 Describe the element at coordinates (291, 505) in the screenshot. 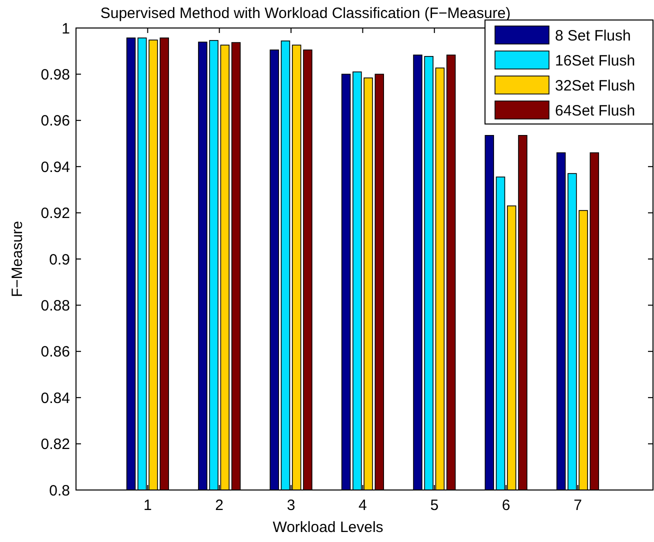

I see `x-tick-label: 3` at that location.